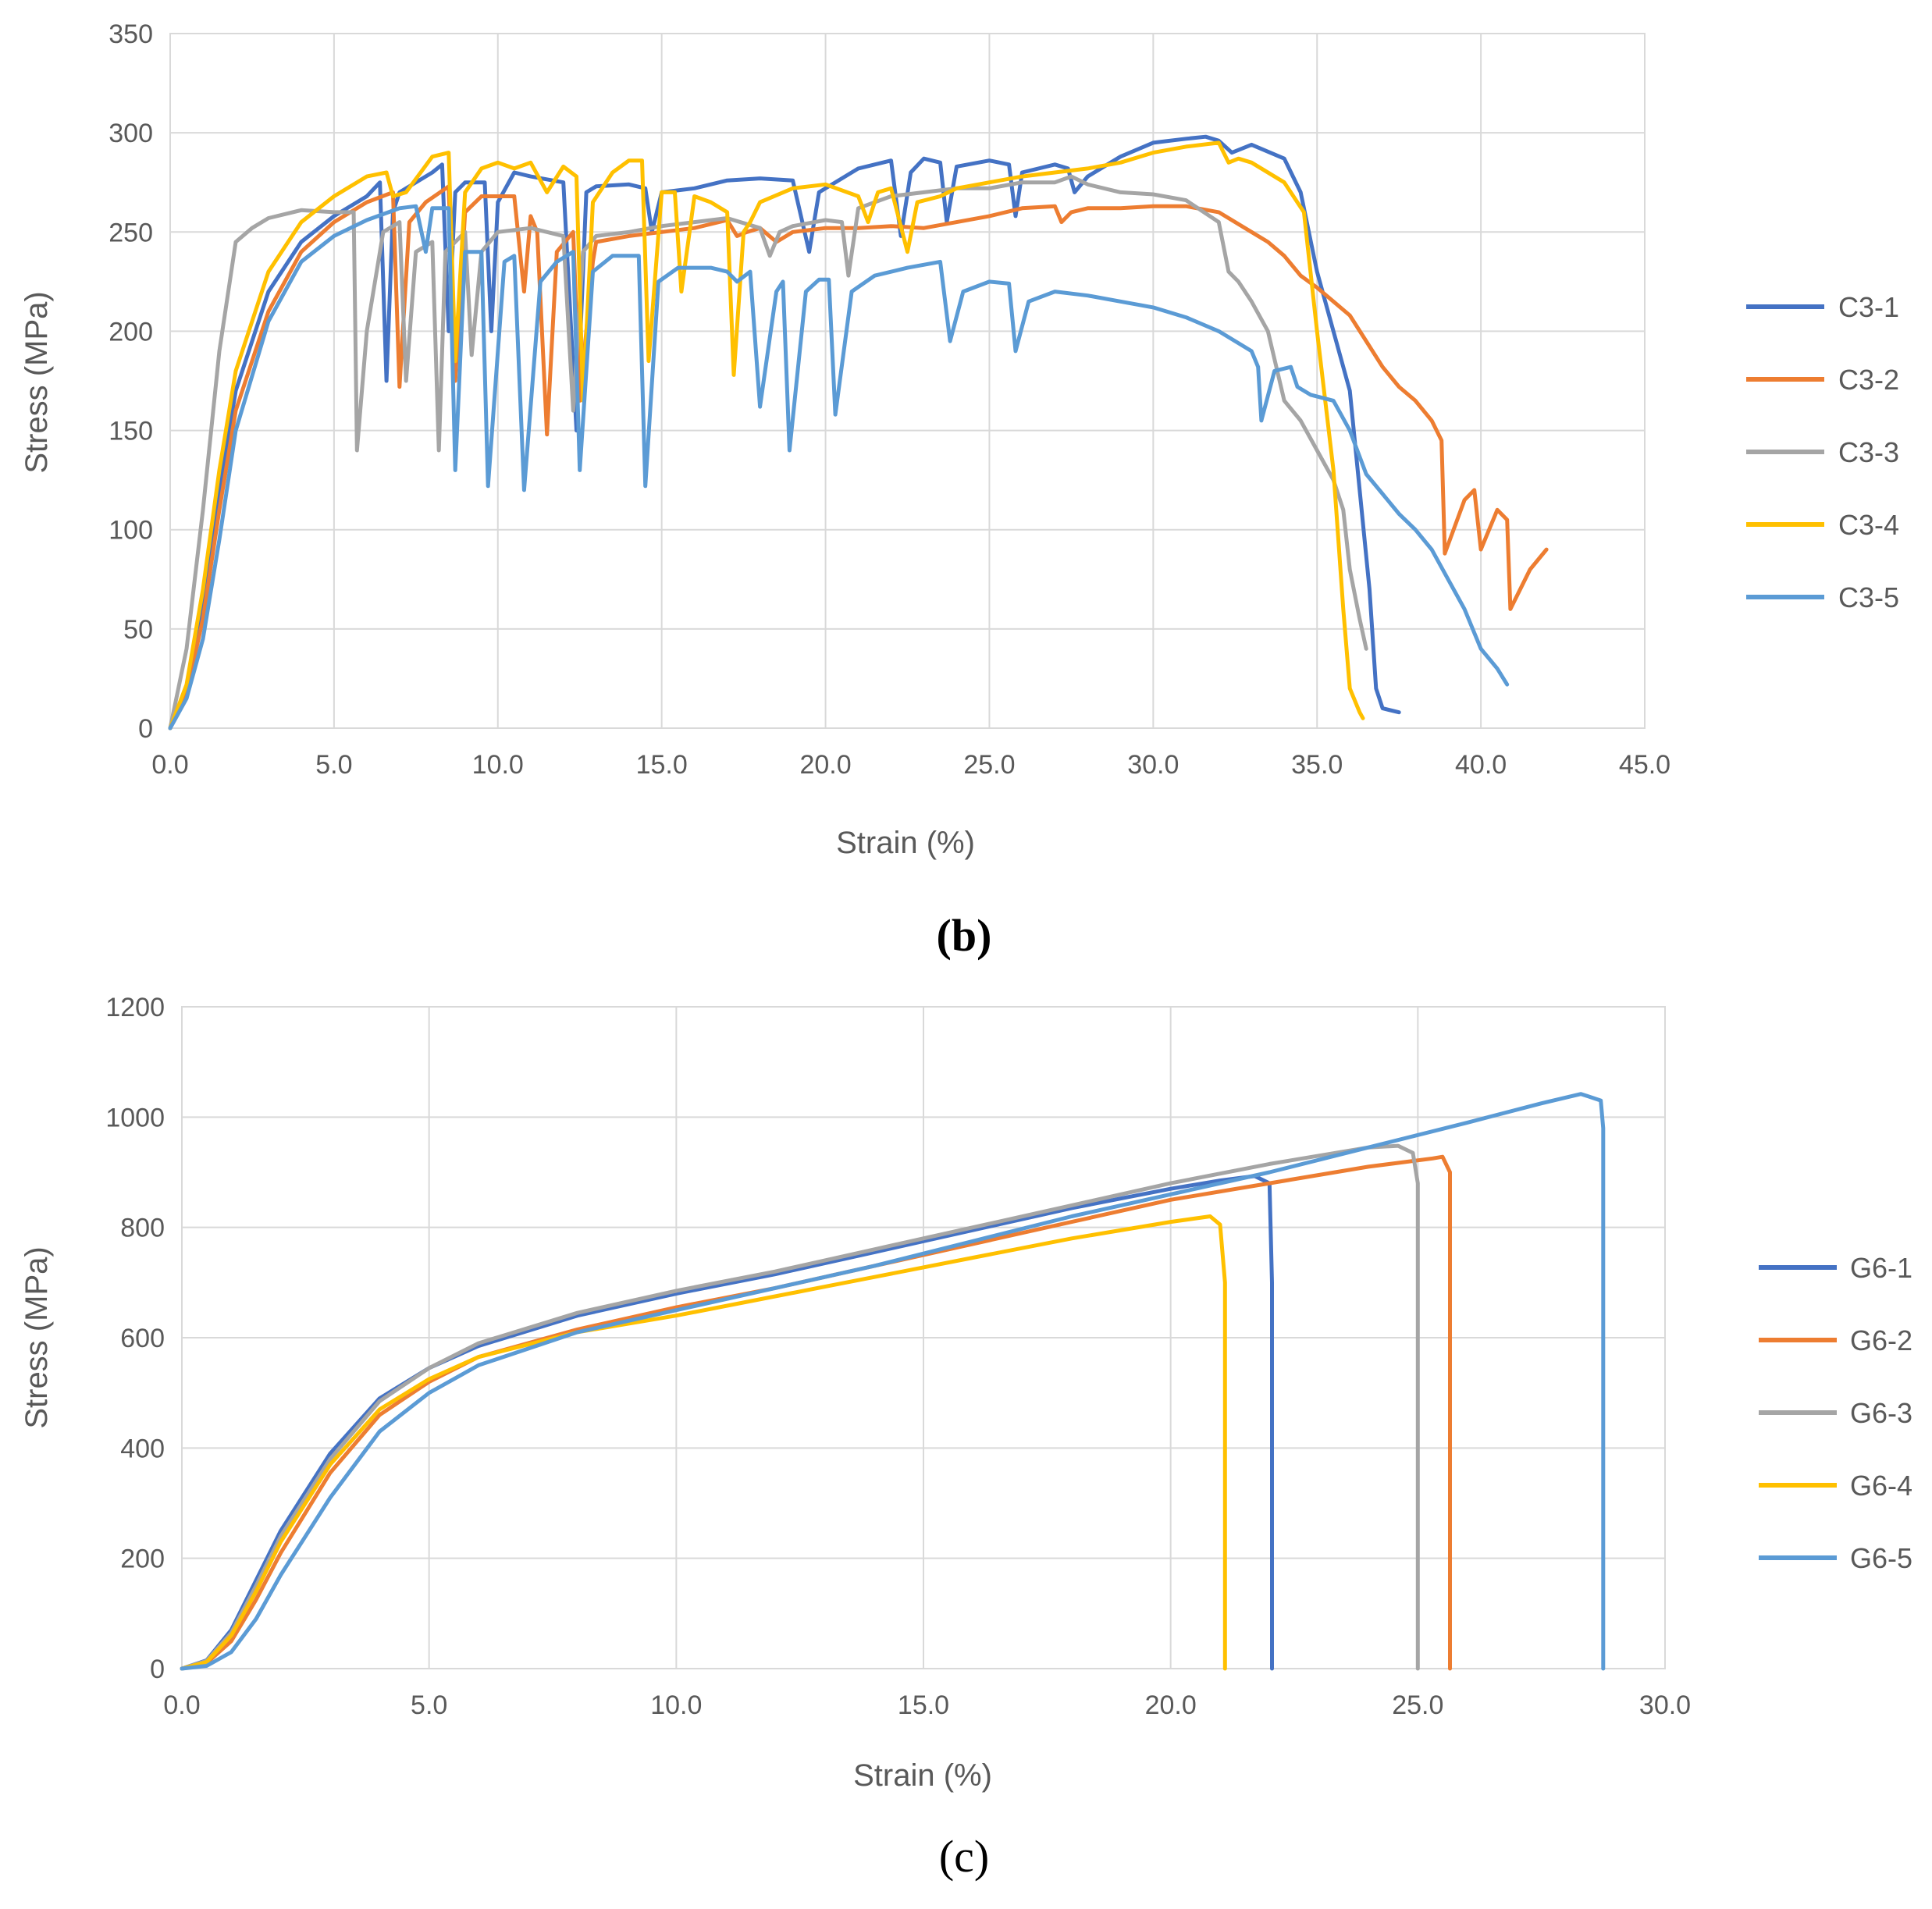 Image resolution: width=1932 pixels, height=1909 pixels. I want to click on legend-label-c3-4: C3-4, so click(1868, 525).